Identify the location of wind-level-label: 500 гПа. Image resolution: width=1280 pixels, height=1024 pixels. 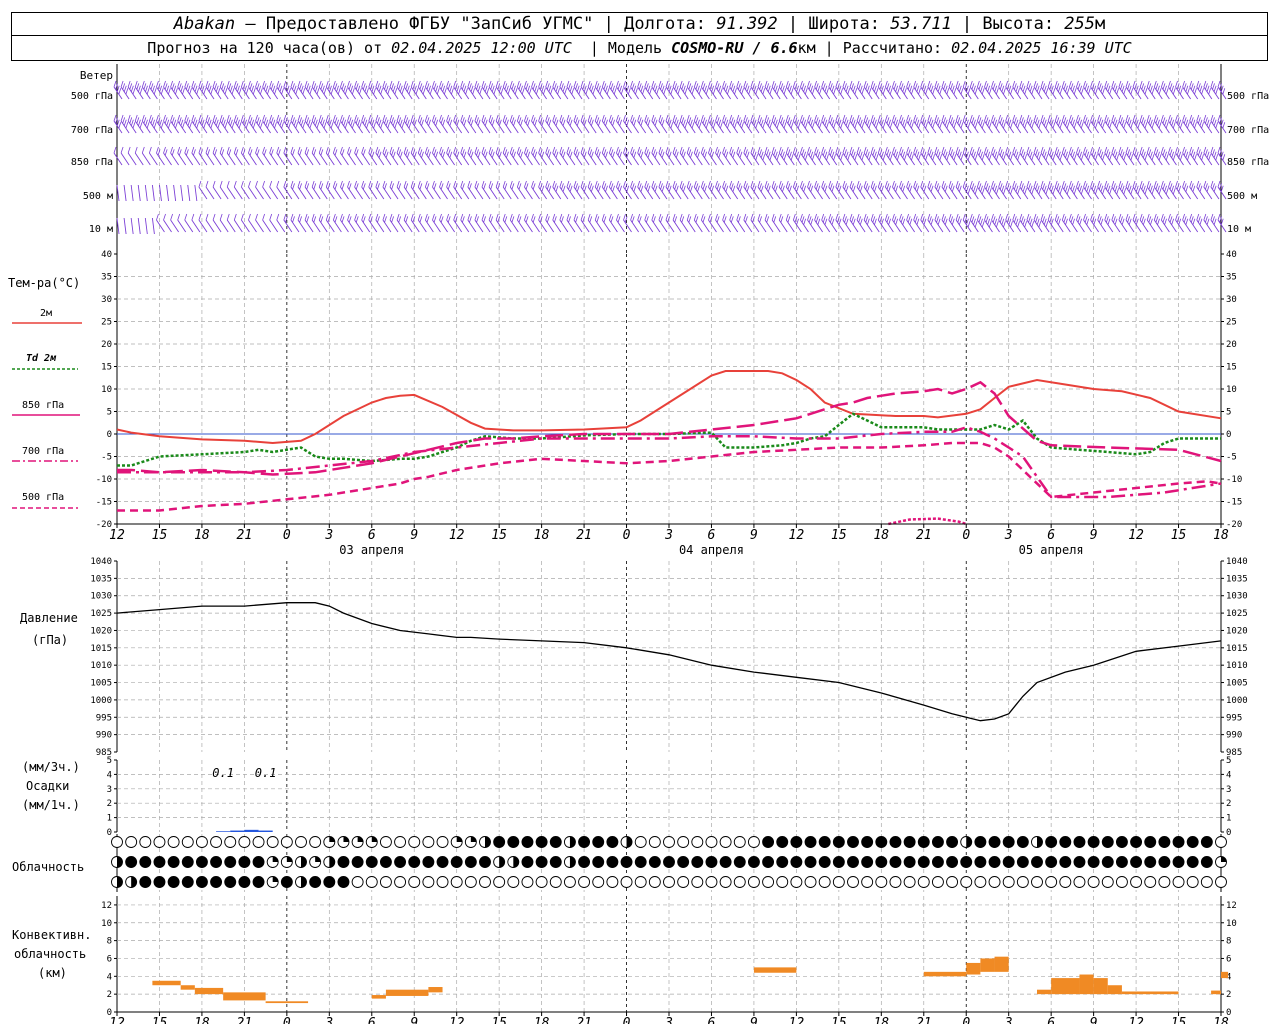
(92, 96).